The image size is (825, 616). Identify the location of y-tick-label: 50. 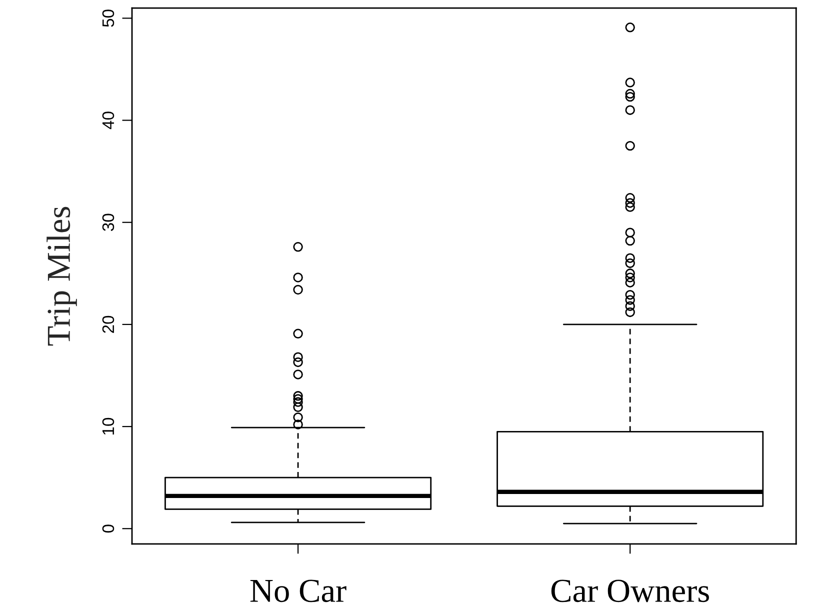
(108, 18).